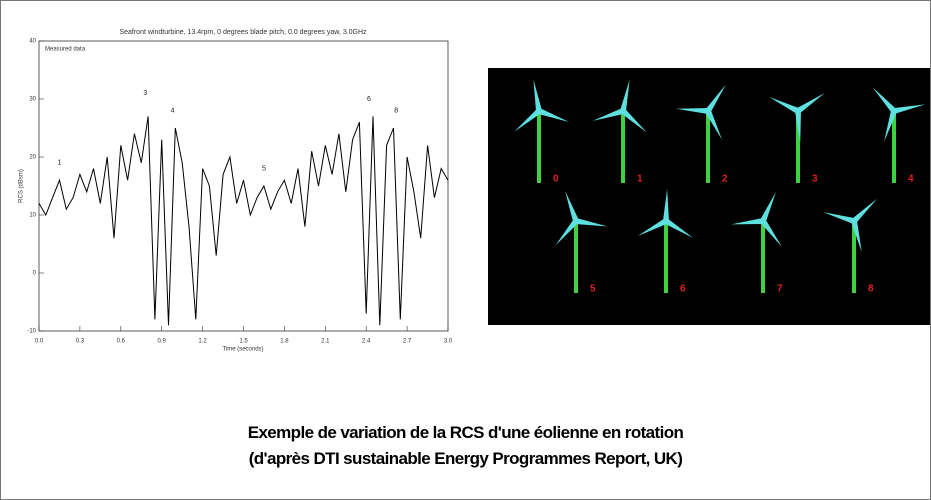 The width and height of the screenshot is (931, 500). What do you see at coordinates (32, 42) in the screenshot?
I see `y-tick-label: 40` at bounding box center [32, 42].